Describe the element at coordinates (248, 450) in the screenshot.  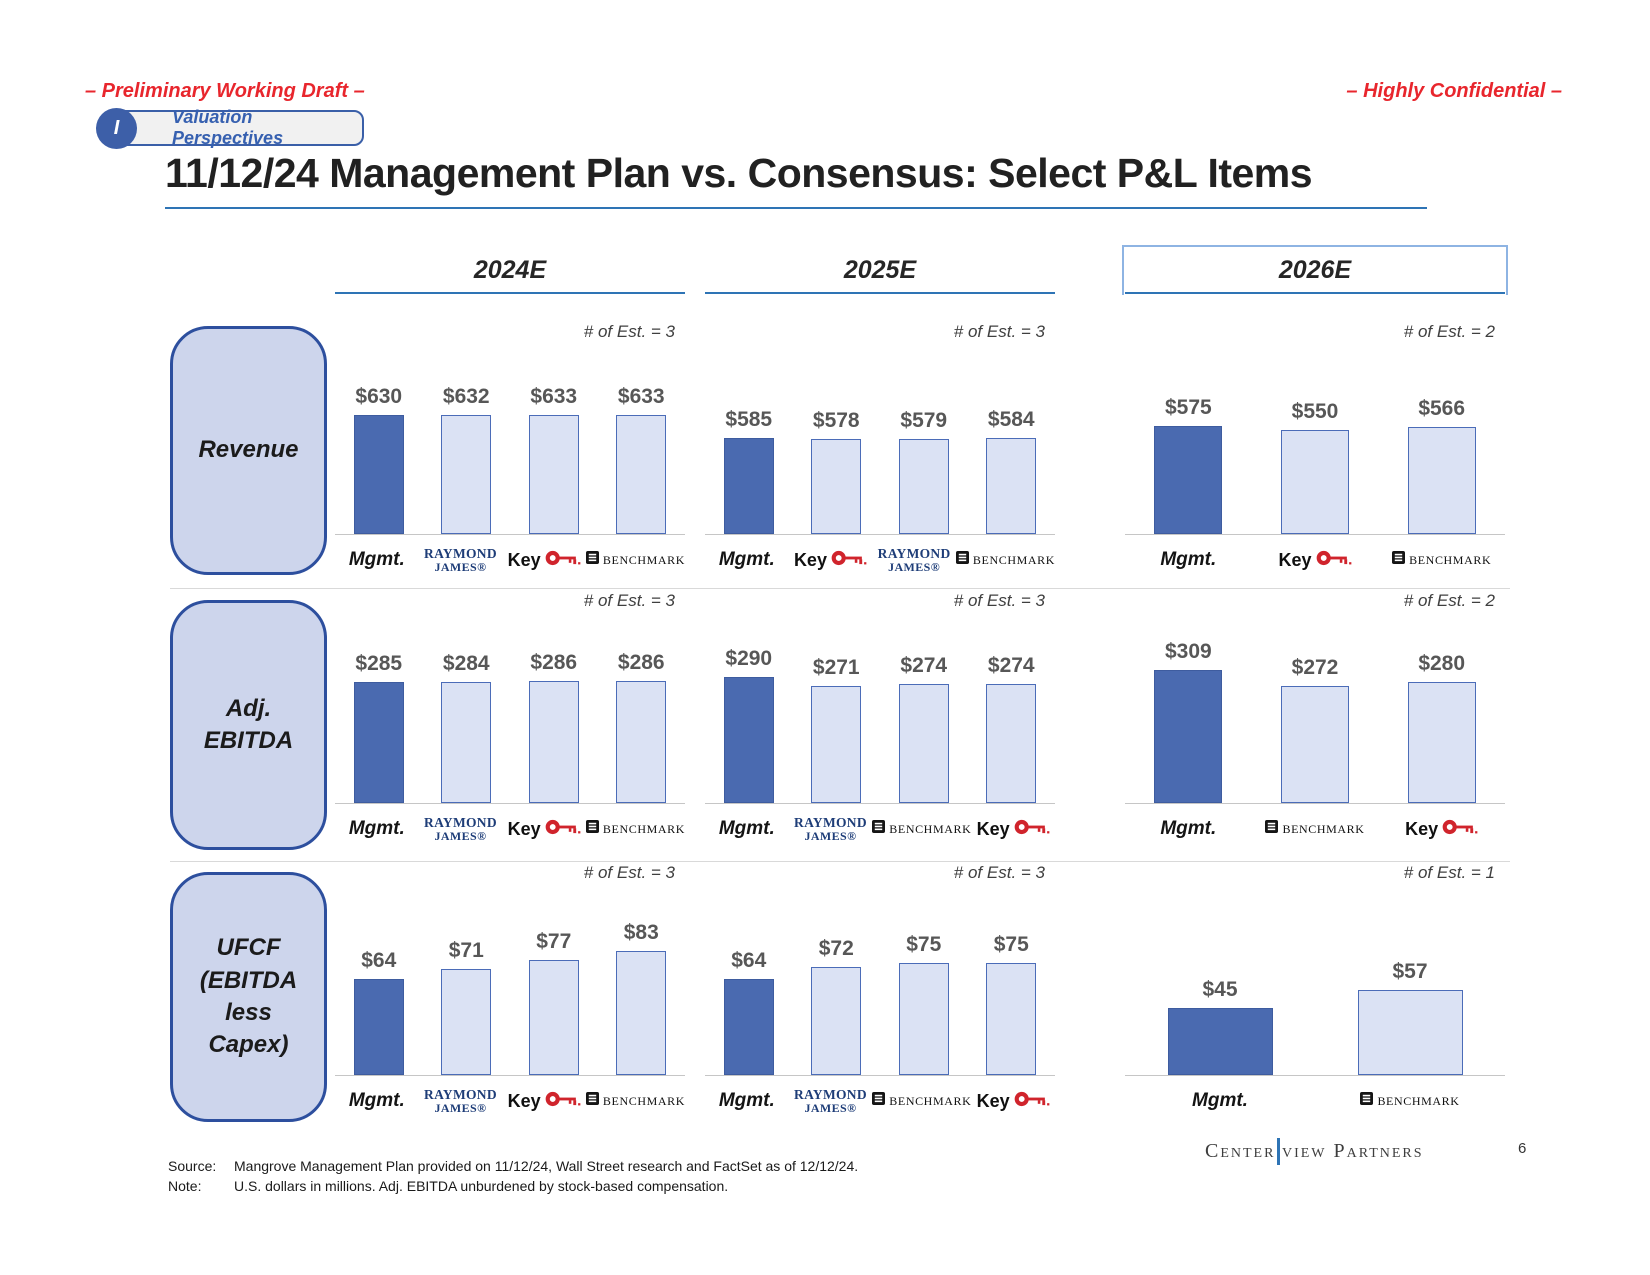
I see `metric-label-revenue: Revenue` at that location.